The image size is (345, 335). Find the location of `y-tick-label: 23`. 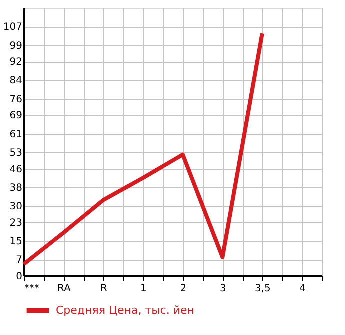

y-tick-label: 23 is located at coordinates (16, 223).